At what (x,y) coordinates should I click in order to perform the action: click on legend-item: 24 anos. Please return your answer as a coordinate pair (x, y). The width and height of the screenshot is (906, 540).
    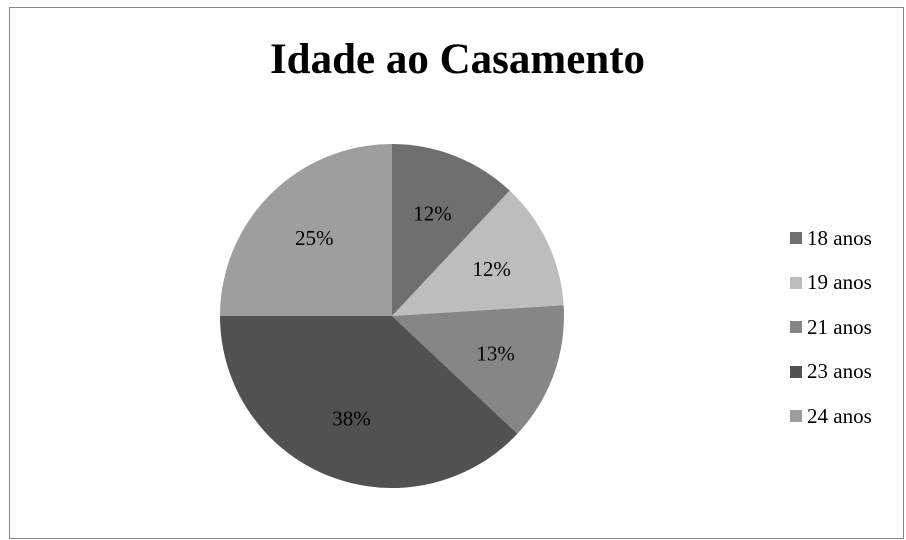
    Looking at the image, I should click on (831, 416).